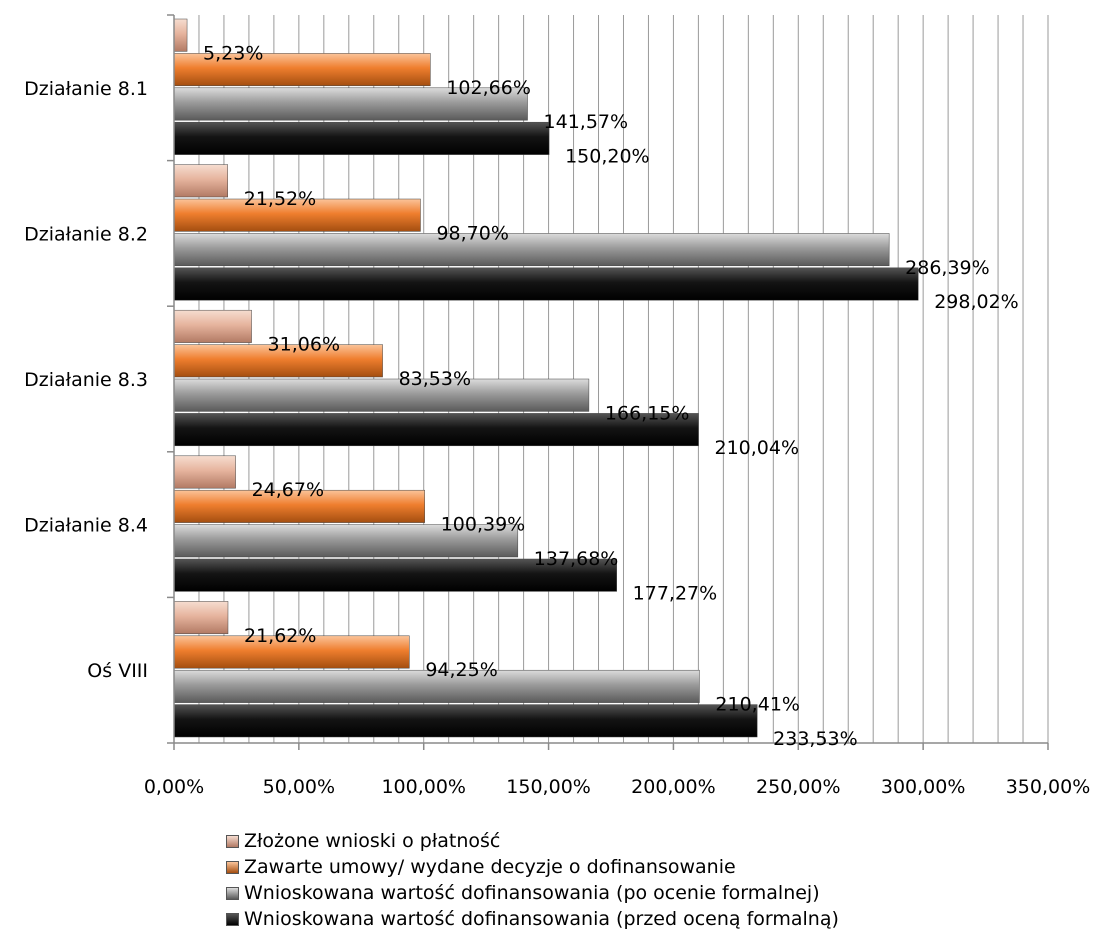 The image size is (1096, 941). Describe the element at coordinates (1048, 787) in the screenshot. I see `x-tick-label: 350,00%` at that location.